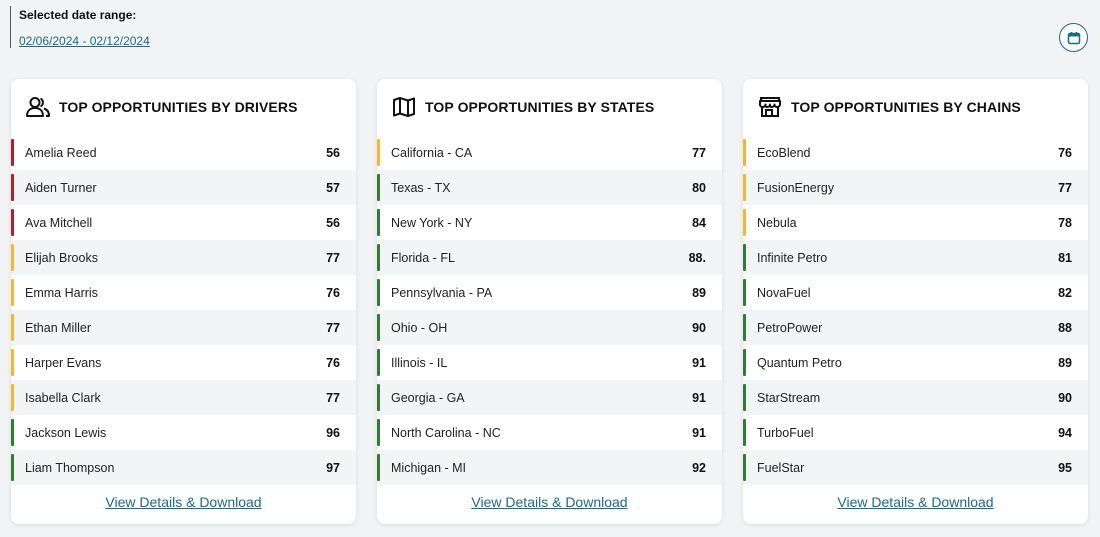  Describe the element at coordinates (70, 467) in the screenshot. I see `item-name: Liam Thompson` at that location.